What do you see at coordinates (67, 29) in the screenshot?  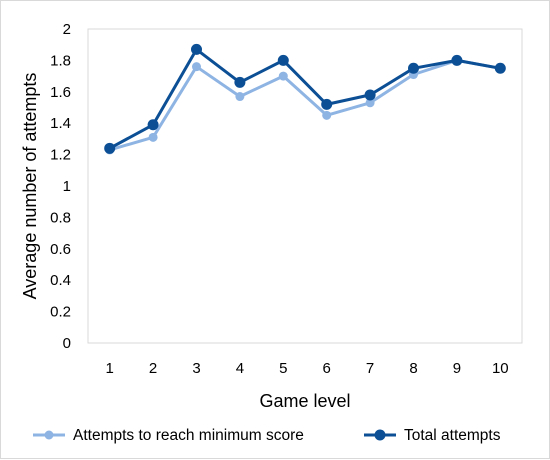 I see `y-tick-label: 2` at bounding box center [67, 29].